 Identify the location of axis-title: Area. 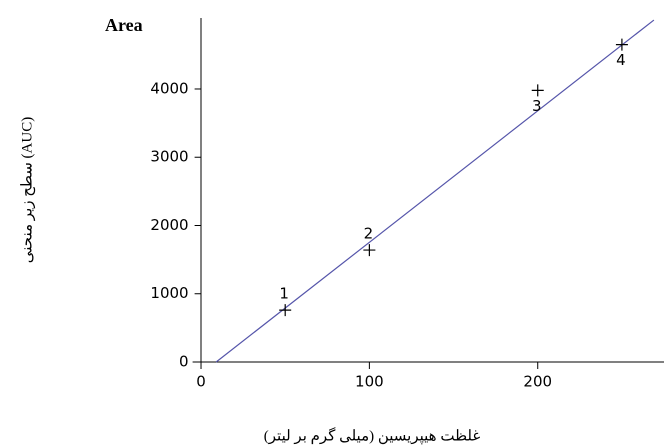
(124, 25).